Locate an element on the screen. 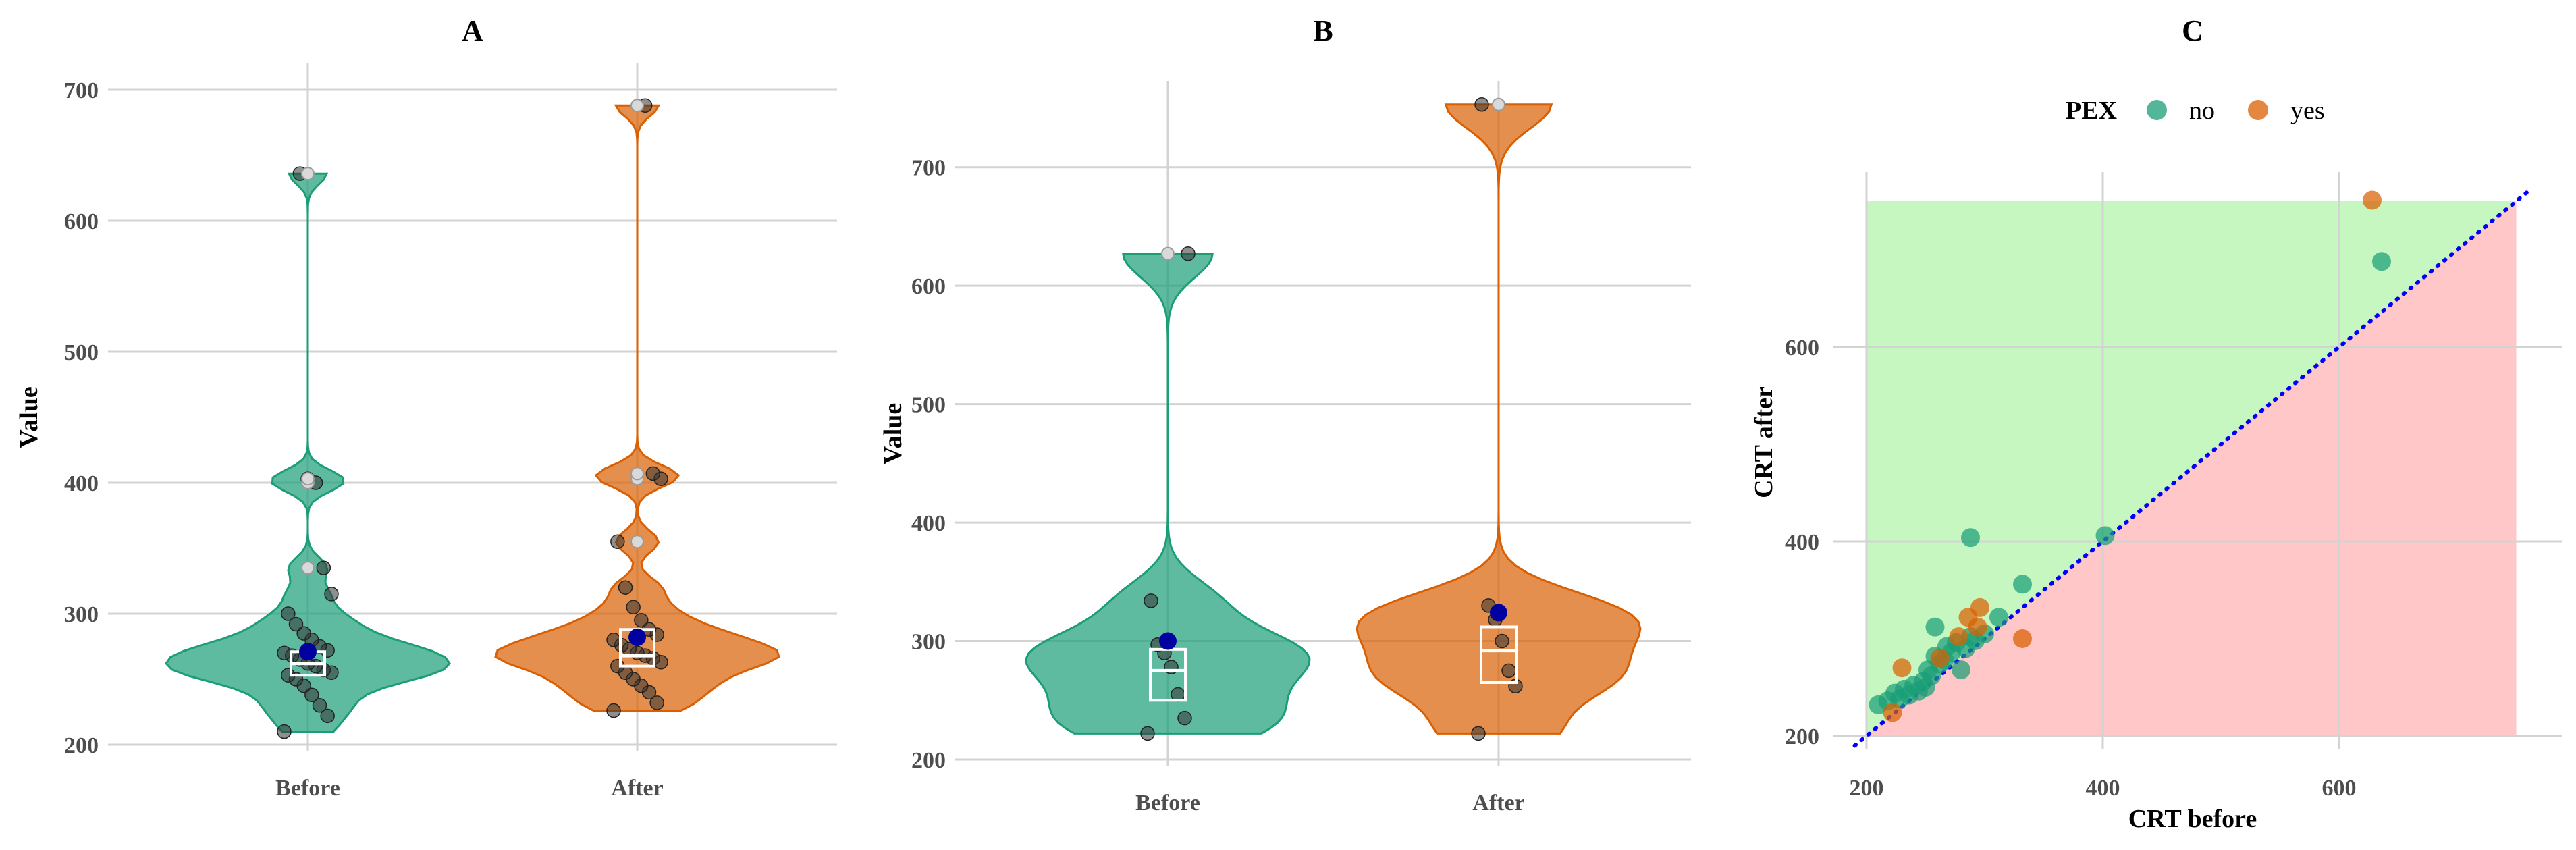 Image resolution: width=2576 pixels, height=850 pixels. x-tick-label: 200 is located at coordinates (1867, 789).